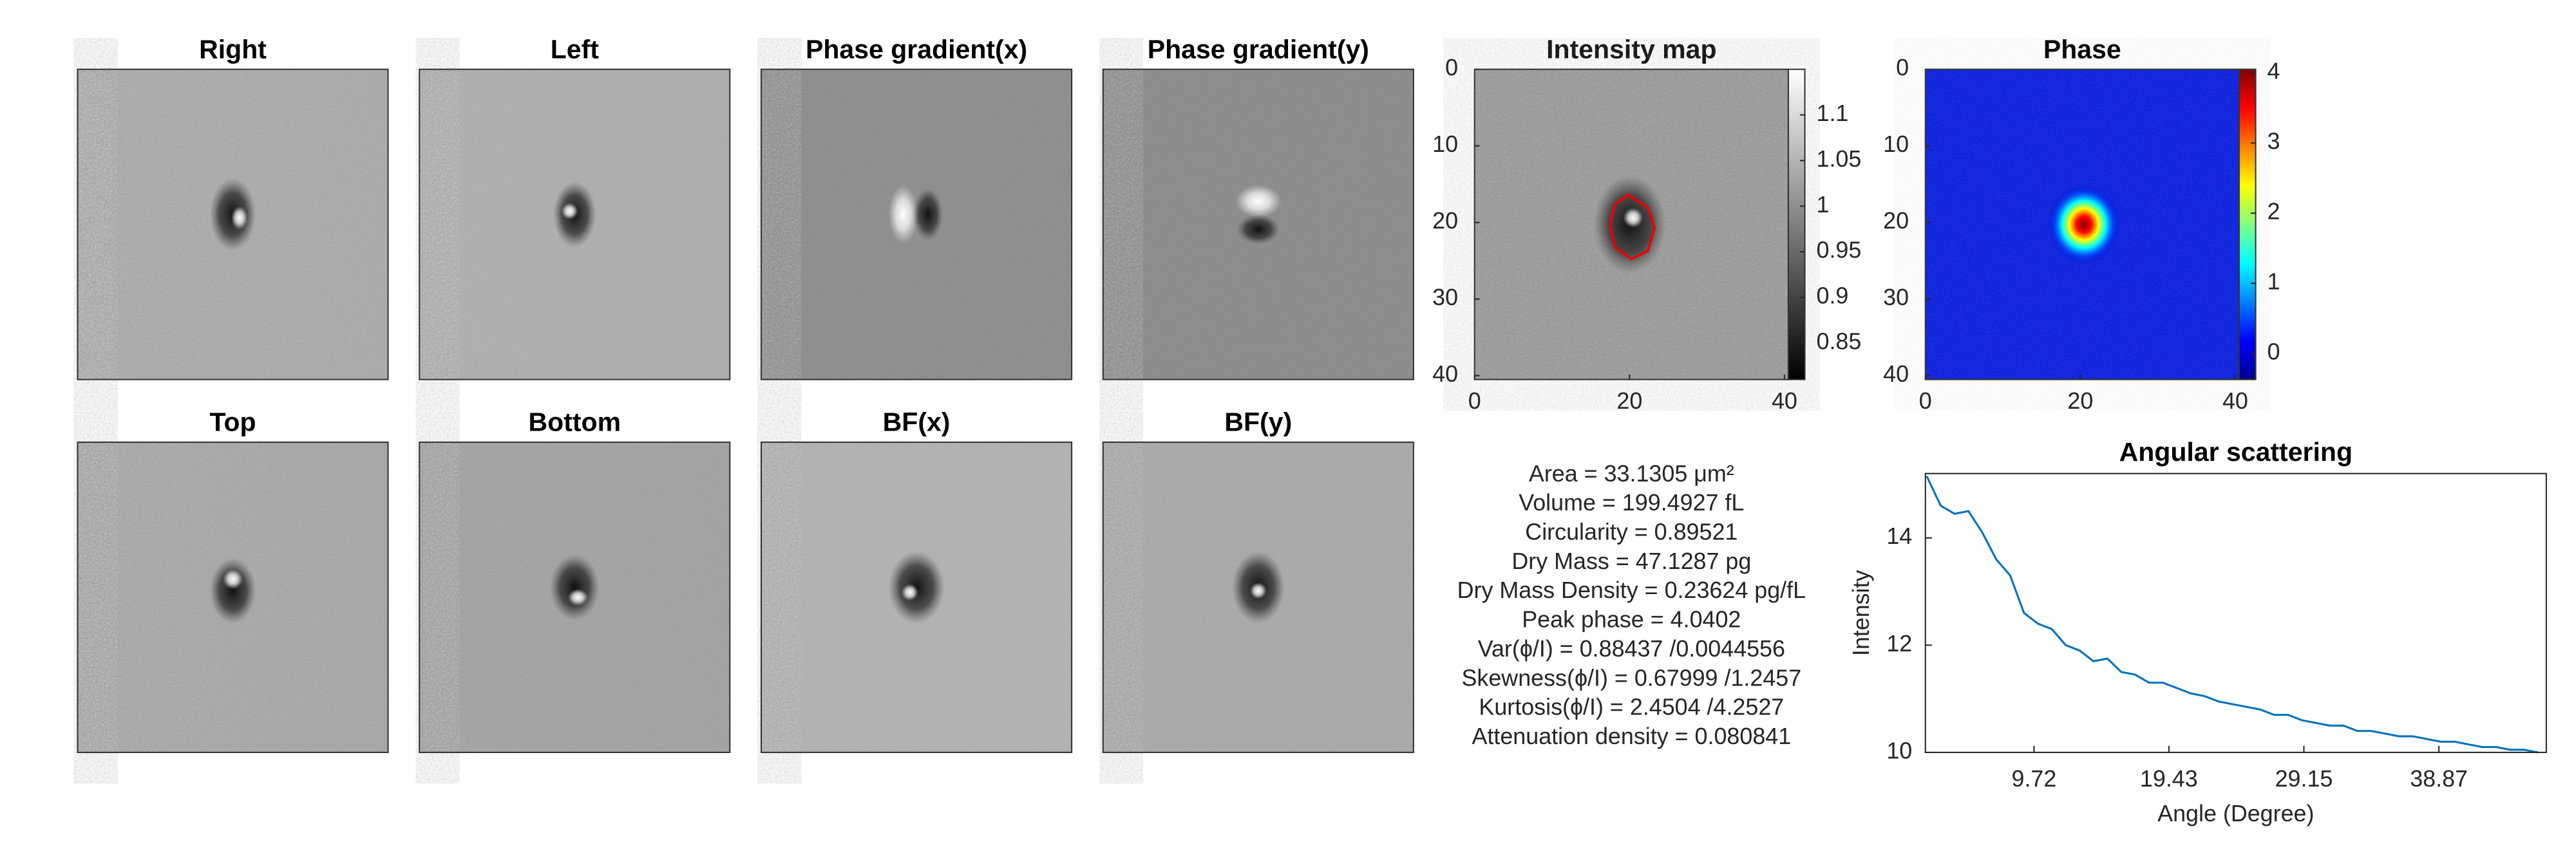 This screenshot has width=2576, height=858. I want to click on panel-title: Bottom, so click(575, 422).